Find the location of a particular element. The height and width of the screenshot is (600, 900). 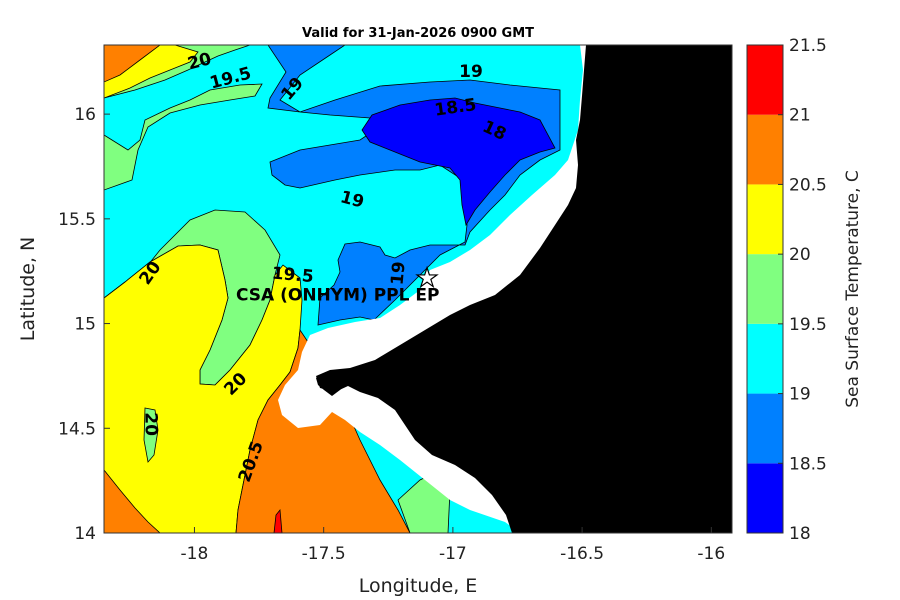

colorbar: 18 18.5 19 19.5 20 20.5 21 21.5 is located at coordinates (786, 290).